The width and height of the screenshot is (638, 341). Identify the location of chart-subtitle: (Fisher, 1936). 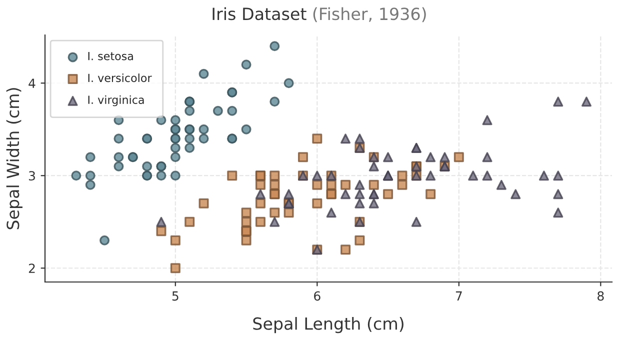
(369, 14).